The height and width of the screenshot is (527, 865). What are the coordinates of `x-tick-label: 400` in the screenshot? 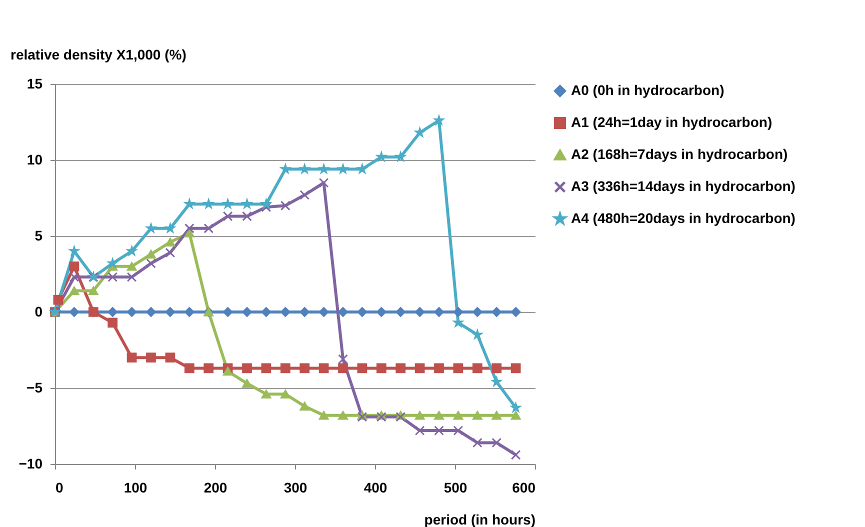 It's located at (376, 488).